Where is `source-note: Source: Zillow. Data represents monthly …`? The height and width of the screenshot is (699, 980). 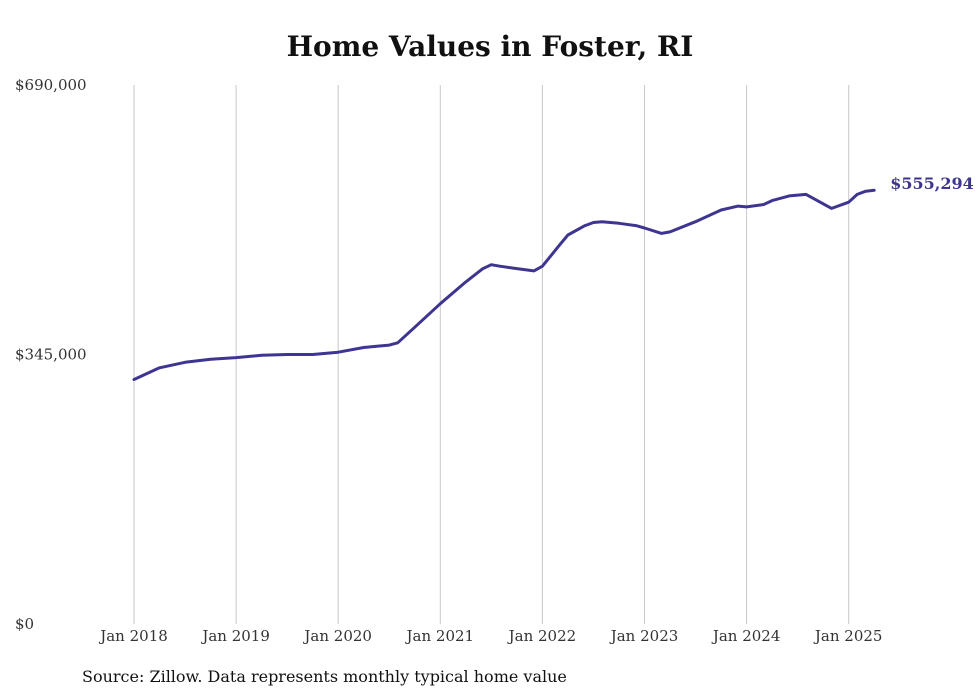 source-note: Source: Zillow. Data represents monthly … is located at coordinates (324, 676).